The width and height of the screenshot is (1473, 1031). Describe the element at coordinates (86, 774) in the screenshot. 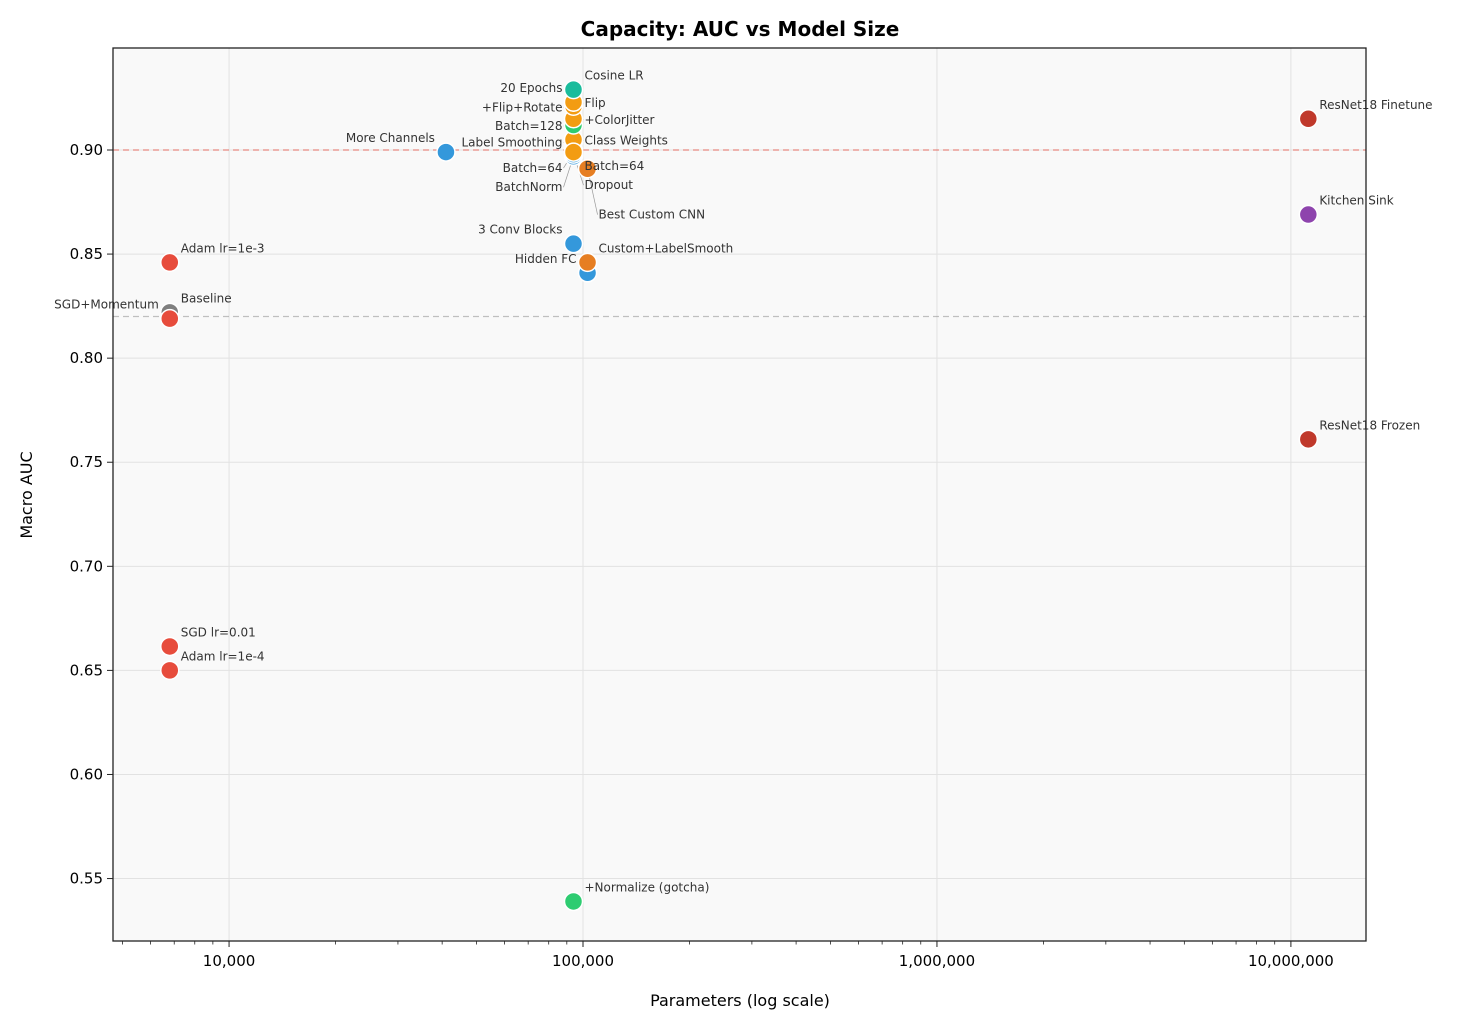

I see `y-tick-label: 0.60` at that location.